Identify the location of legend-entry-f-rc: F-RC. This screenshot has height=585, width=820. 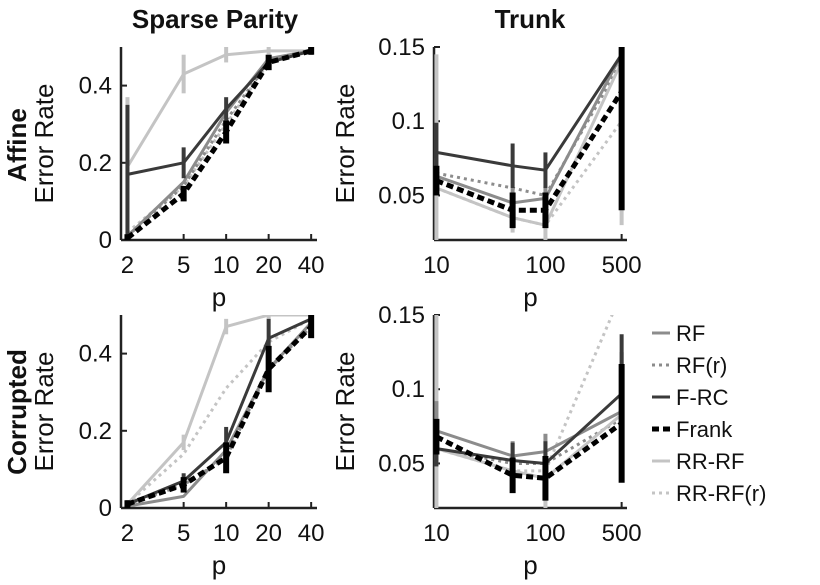
(690, 397).